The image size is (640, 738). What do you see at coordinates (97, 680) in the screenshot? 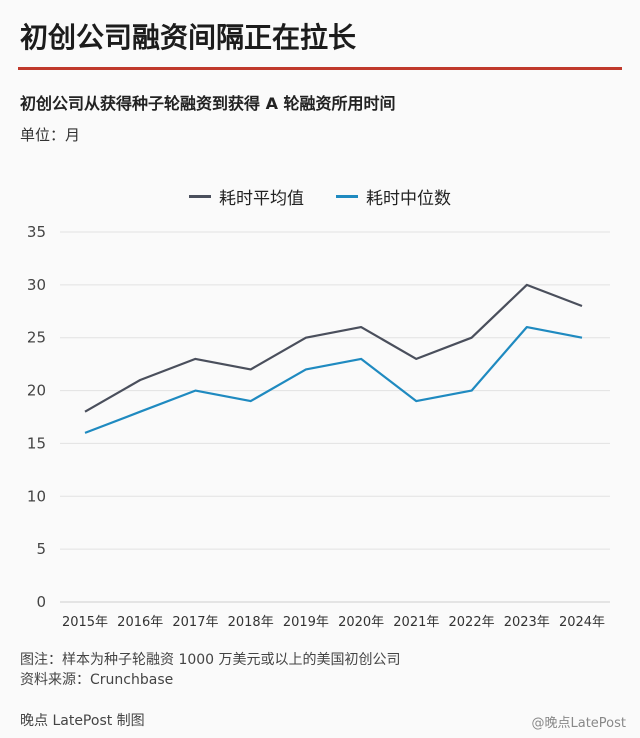
I see `source-note: 资料来源：Crunchbase` at bounding box center [97, 680].